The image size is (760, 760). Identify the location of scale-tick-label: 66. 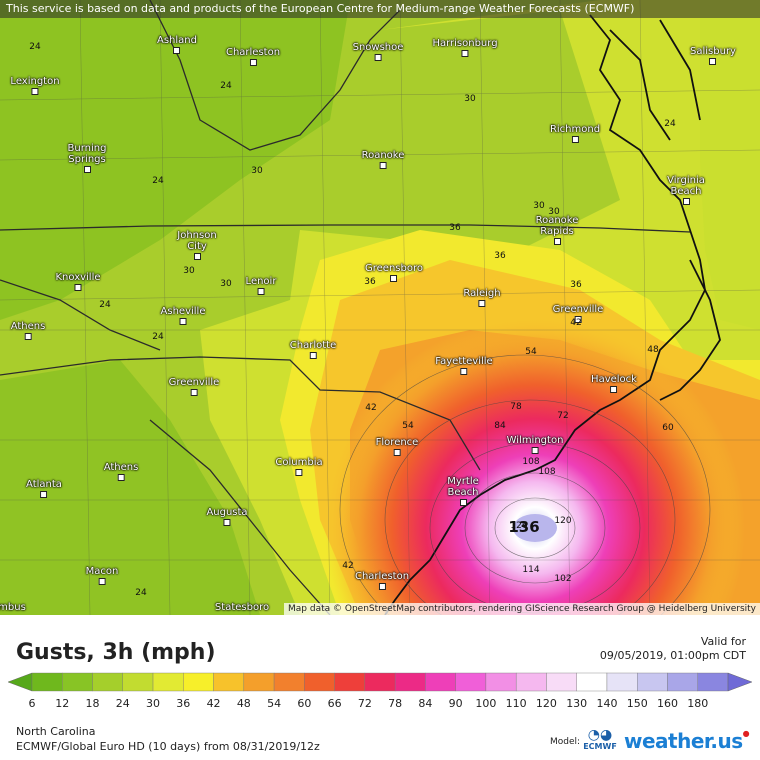
(334, 703).